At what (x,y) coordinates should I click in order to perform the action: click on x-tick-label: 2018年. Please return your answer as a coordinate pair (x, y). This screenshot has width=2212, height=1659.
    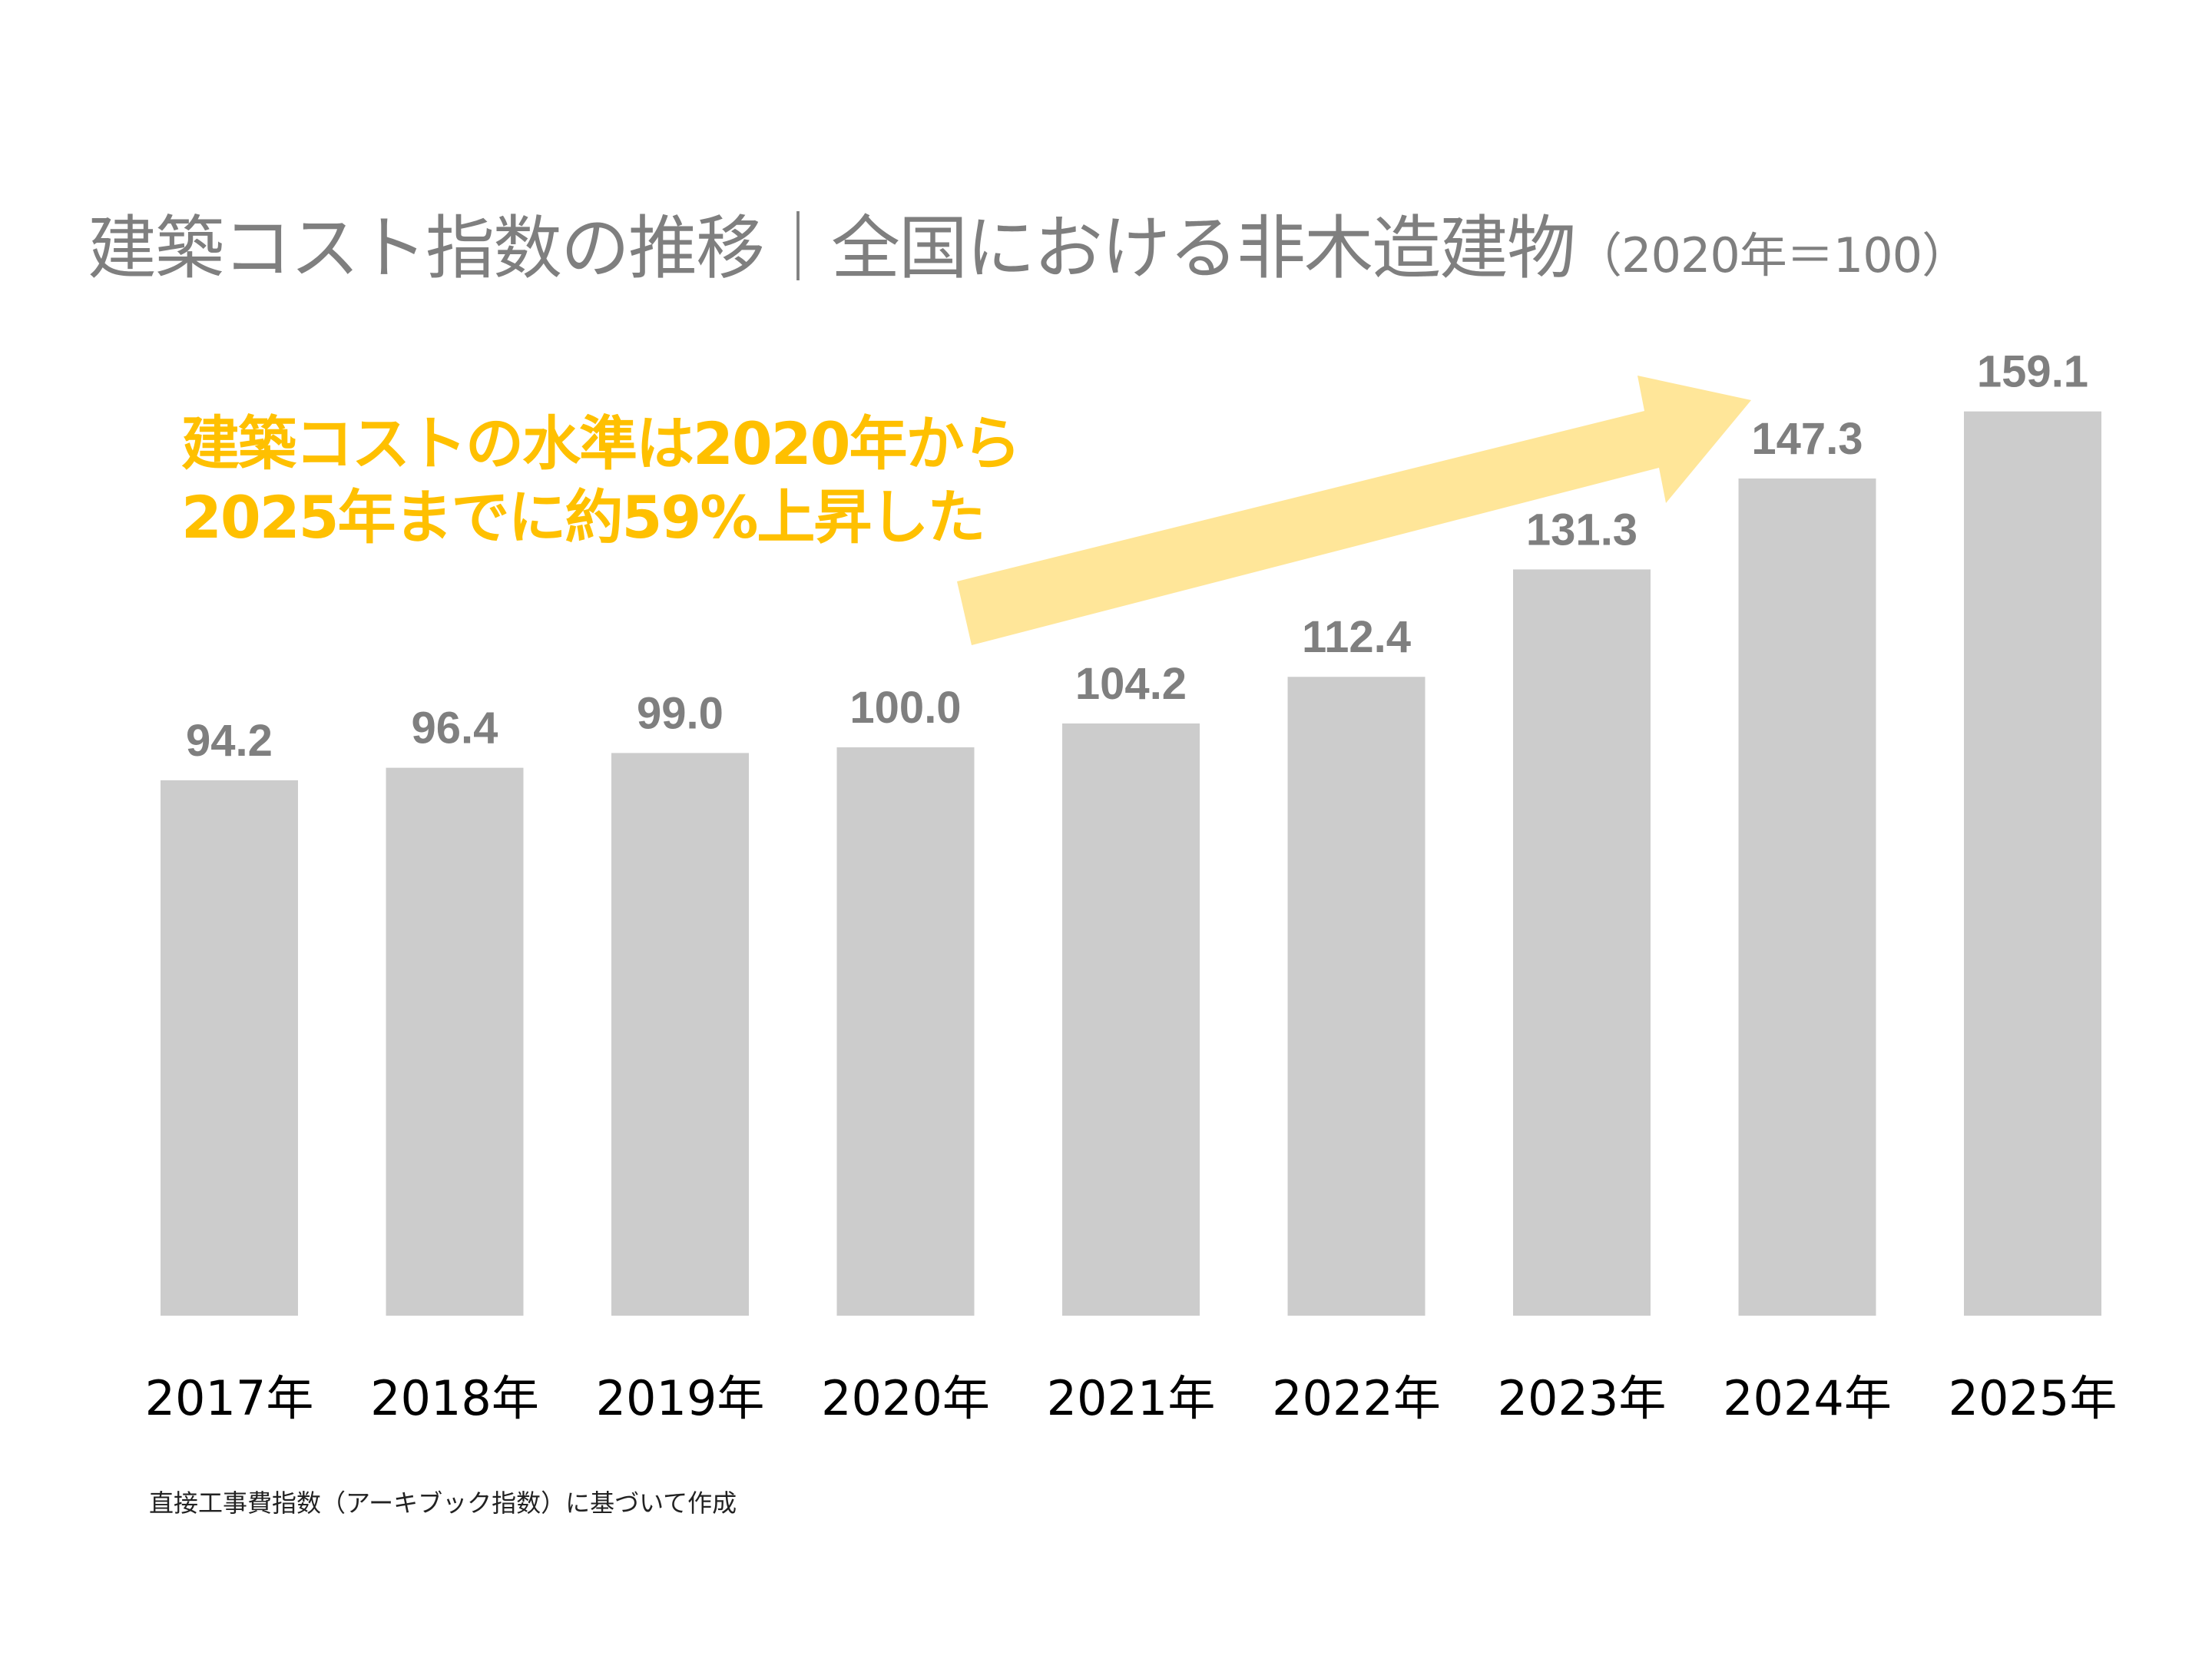
    Looking at the image, I should click on (454, 1398).